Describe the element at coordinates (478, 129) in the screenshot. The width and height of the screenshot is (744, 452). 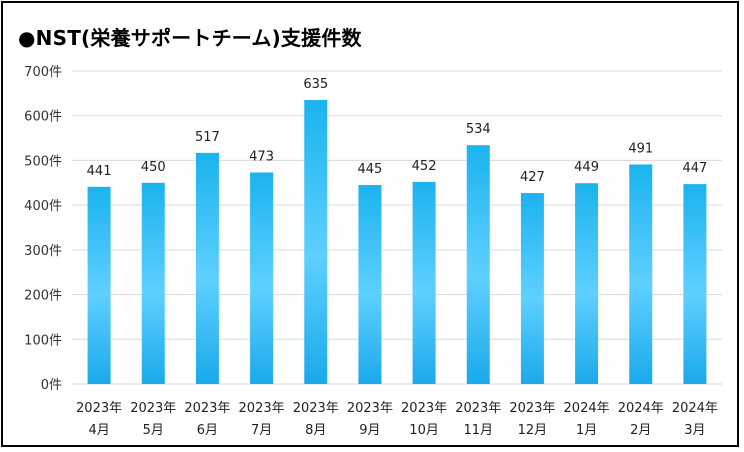
I see `data-label: 534` at that location.